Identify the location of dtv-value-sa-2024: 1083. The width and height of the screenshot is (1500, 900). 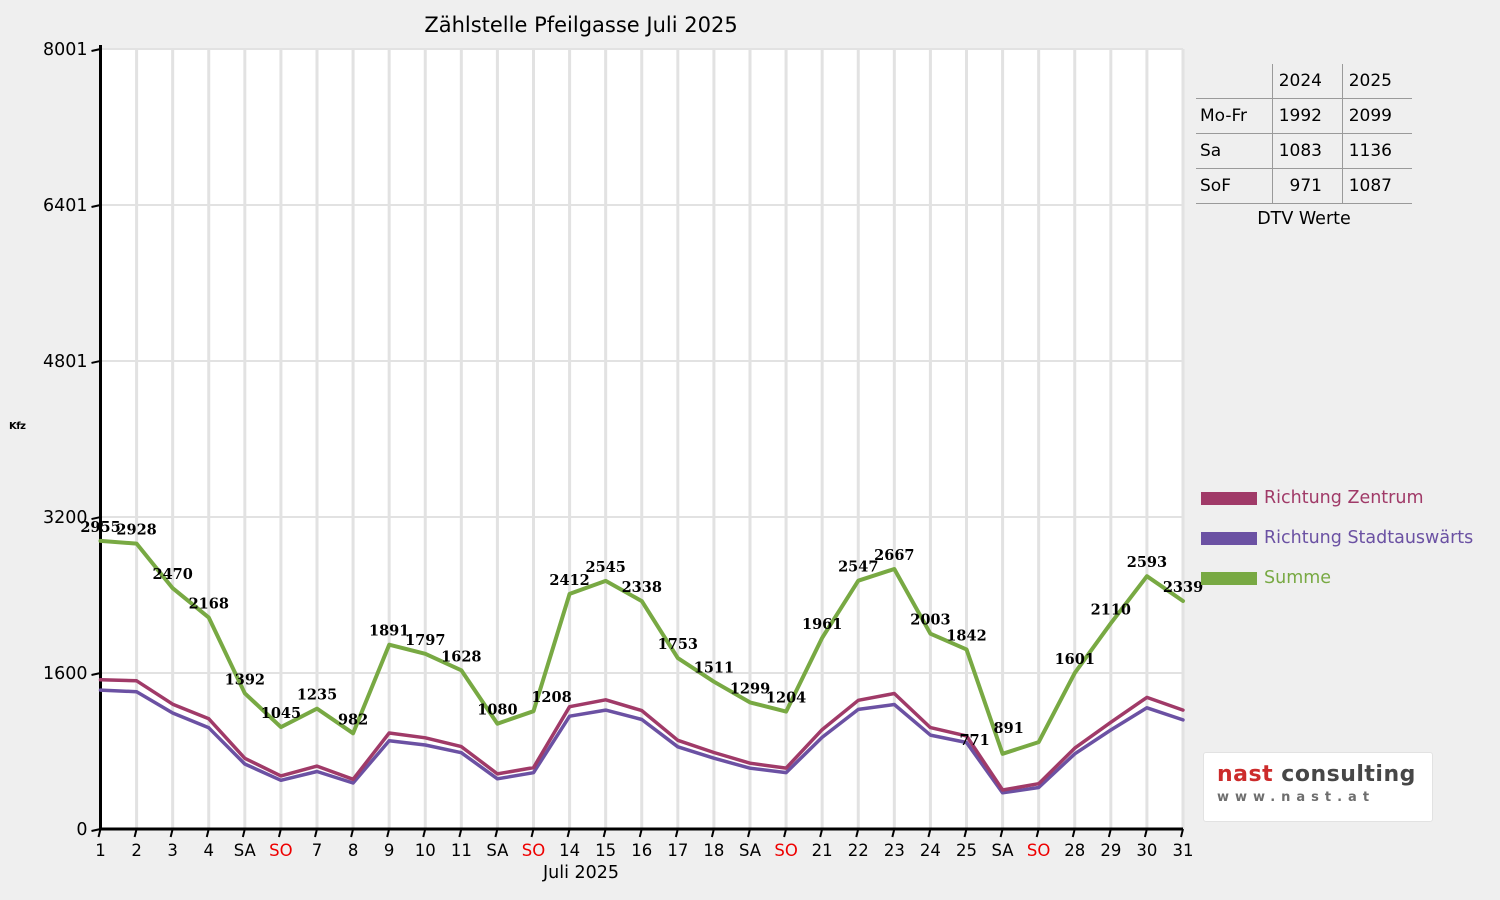
(1307, 151).